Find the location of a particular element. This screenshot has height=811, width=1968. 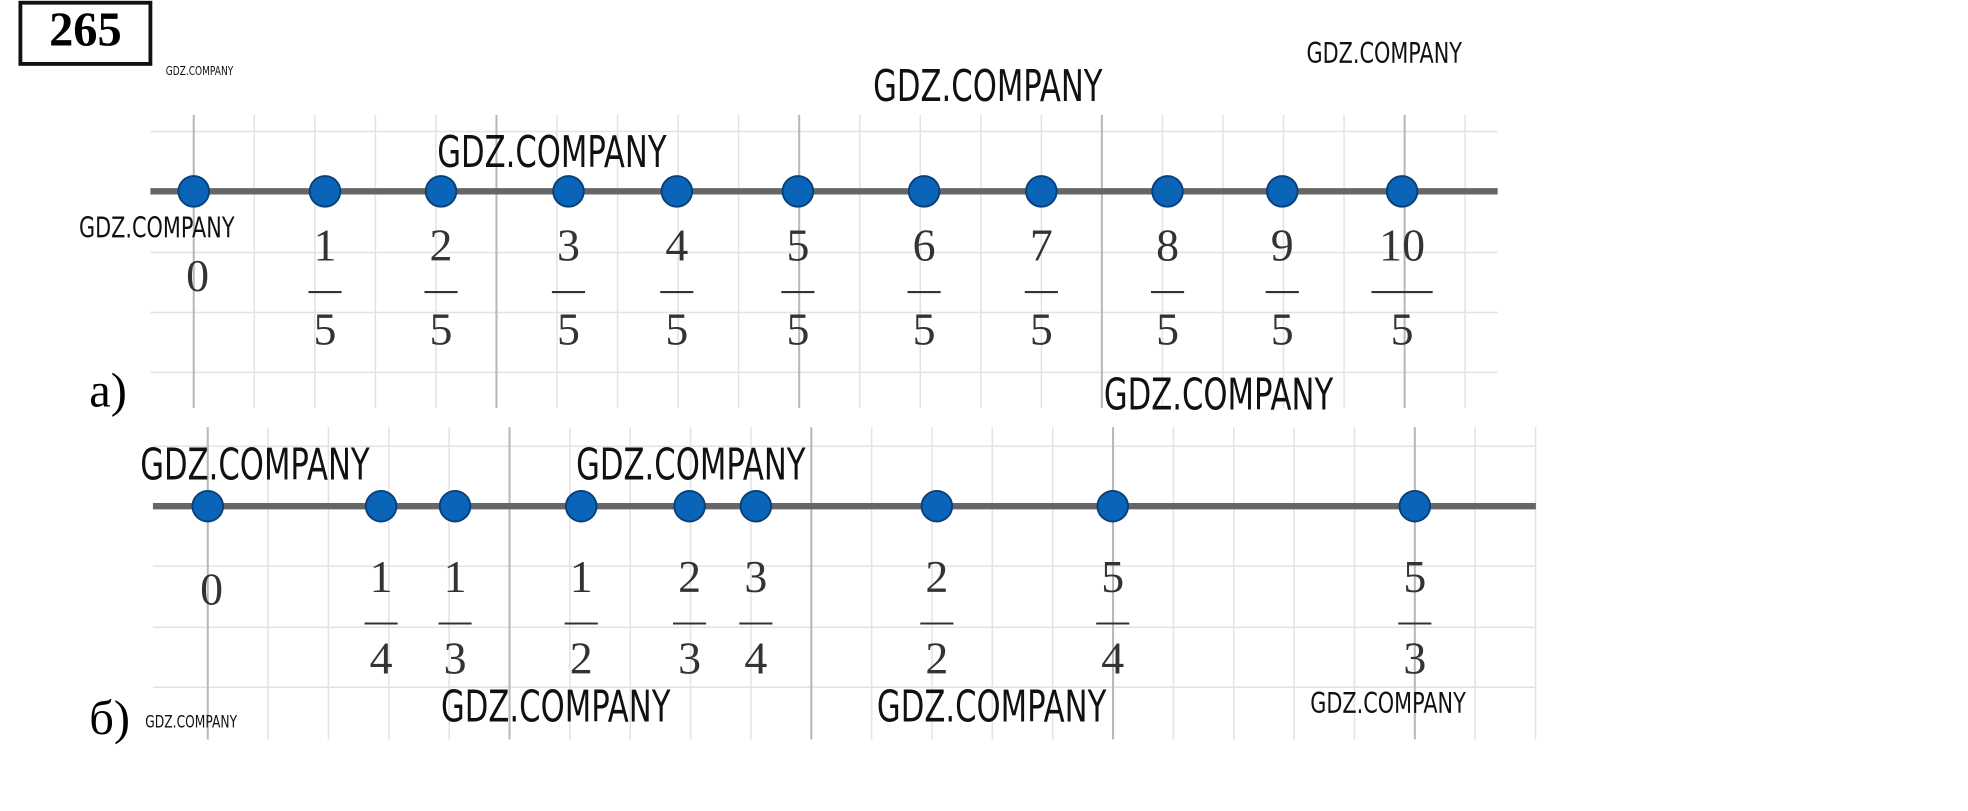

numerator: 4 is located at coordinates (676, 245).